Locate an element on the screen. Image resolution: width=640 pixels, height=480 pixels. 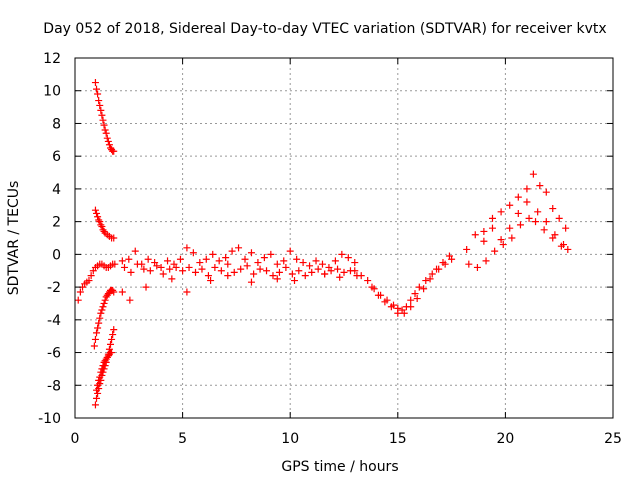
y-tick-label: 0 is located at coordinates (56, 255).